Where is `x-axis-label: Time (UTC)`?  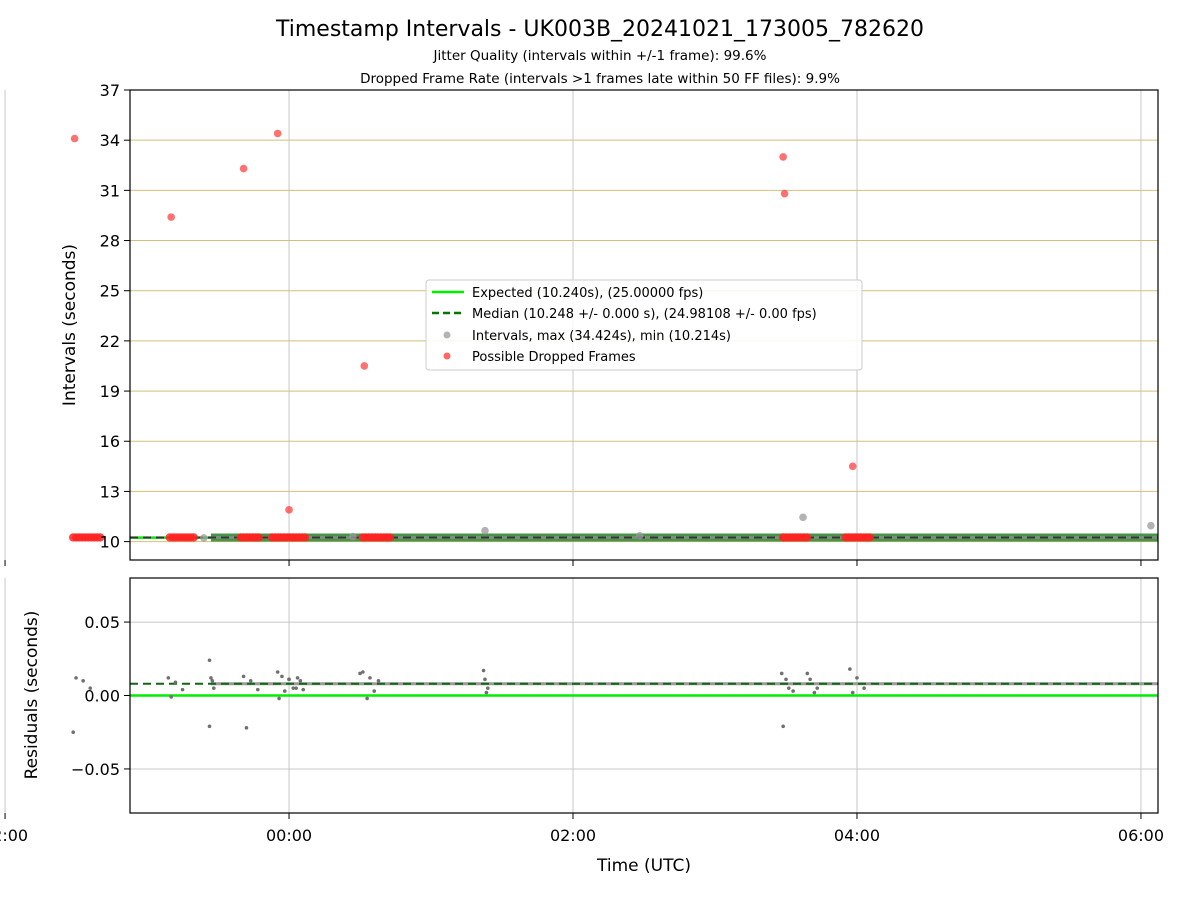
x-axis-label: Time (UTC) is located at coordinates (643, 866).